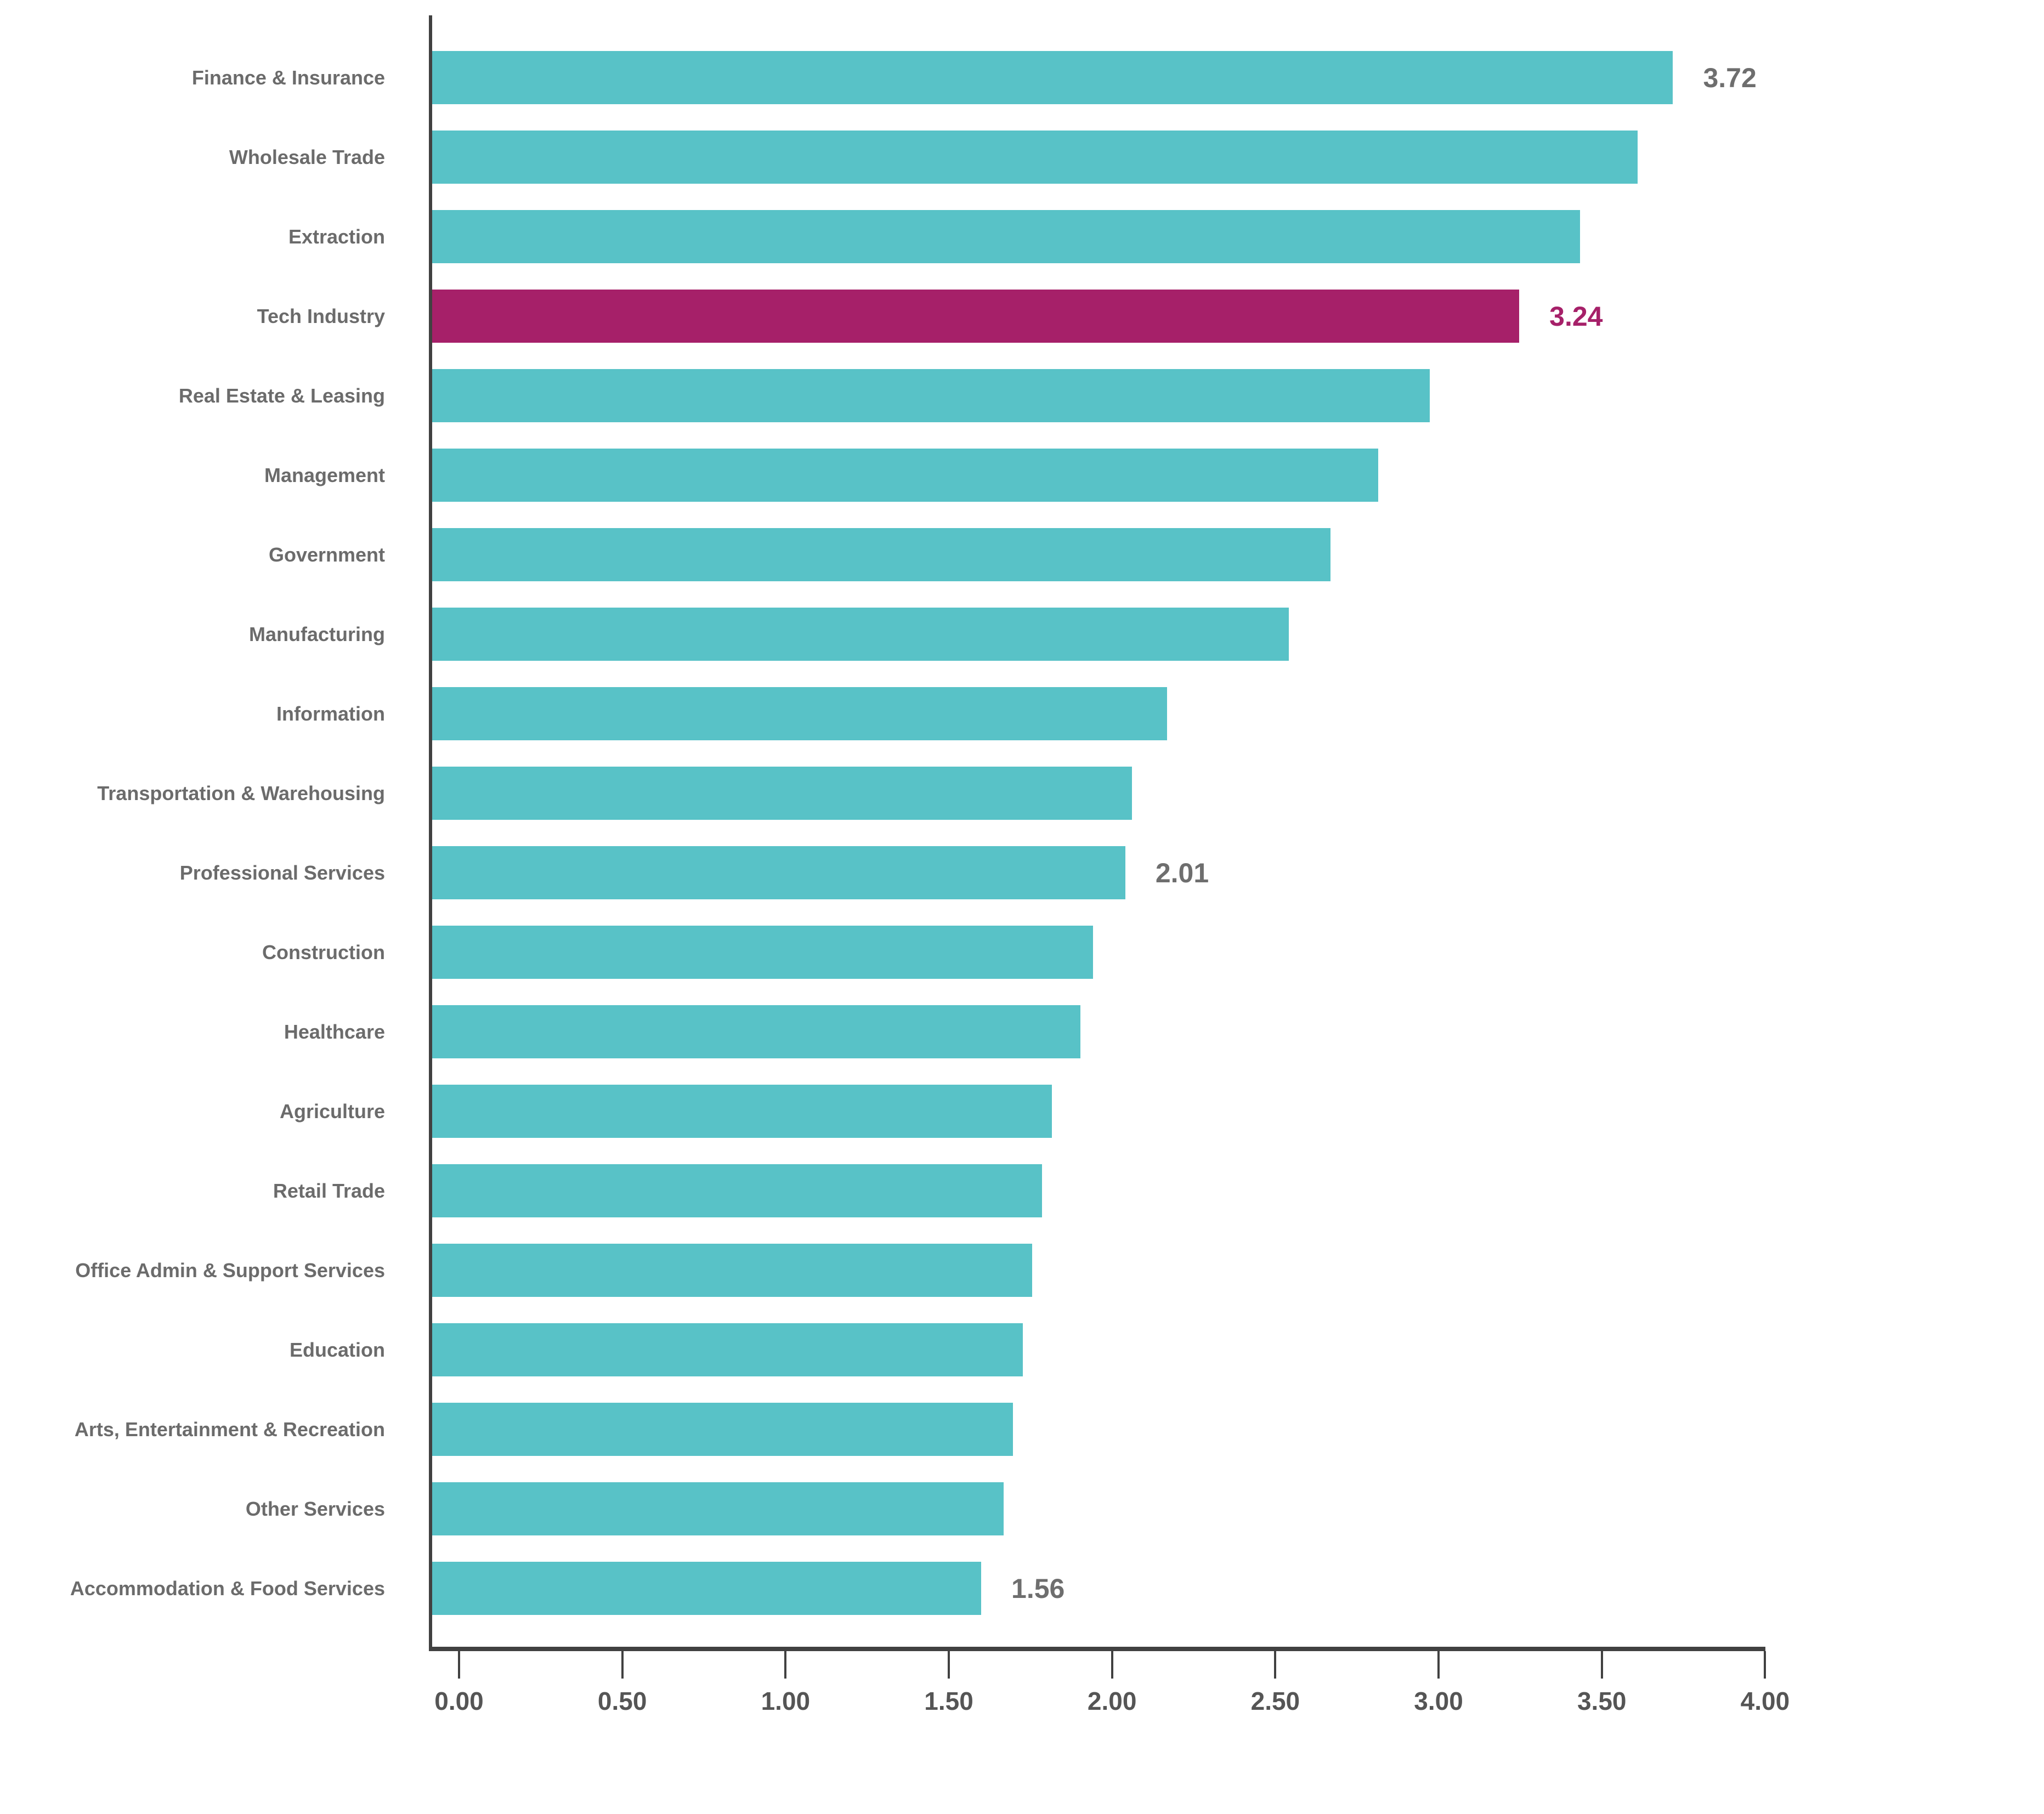 Image resolution: width=2044 pixels, height=1814 pixels. What do you see at coordinates (948, 1701) in the screenshot?
I see `x-axis-tick-label: 1.50` at bounding box center [948, 1701].